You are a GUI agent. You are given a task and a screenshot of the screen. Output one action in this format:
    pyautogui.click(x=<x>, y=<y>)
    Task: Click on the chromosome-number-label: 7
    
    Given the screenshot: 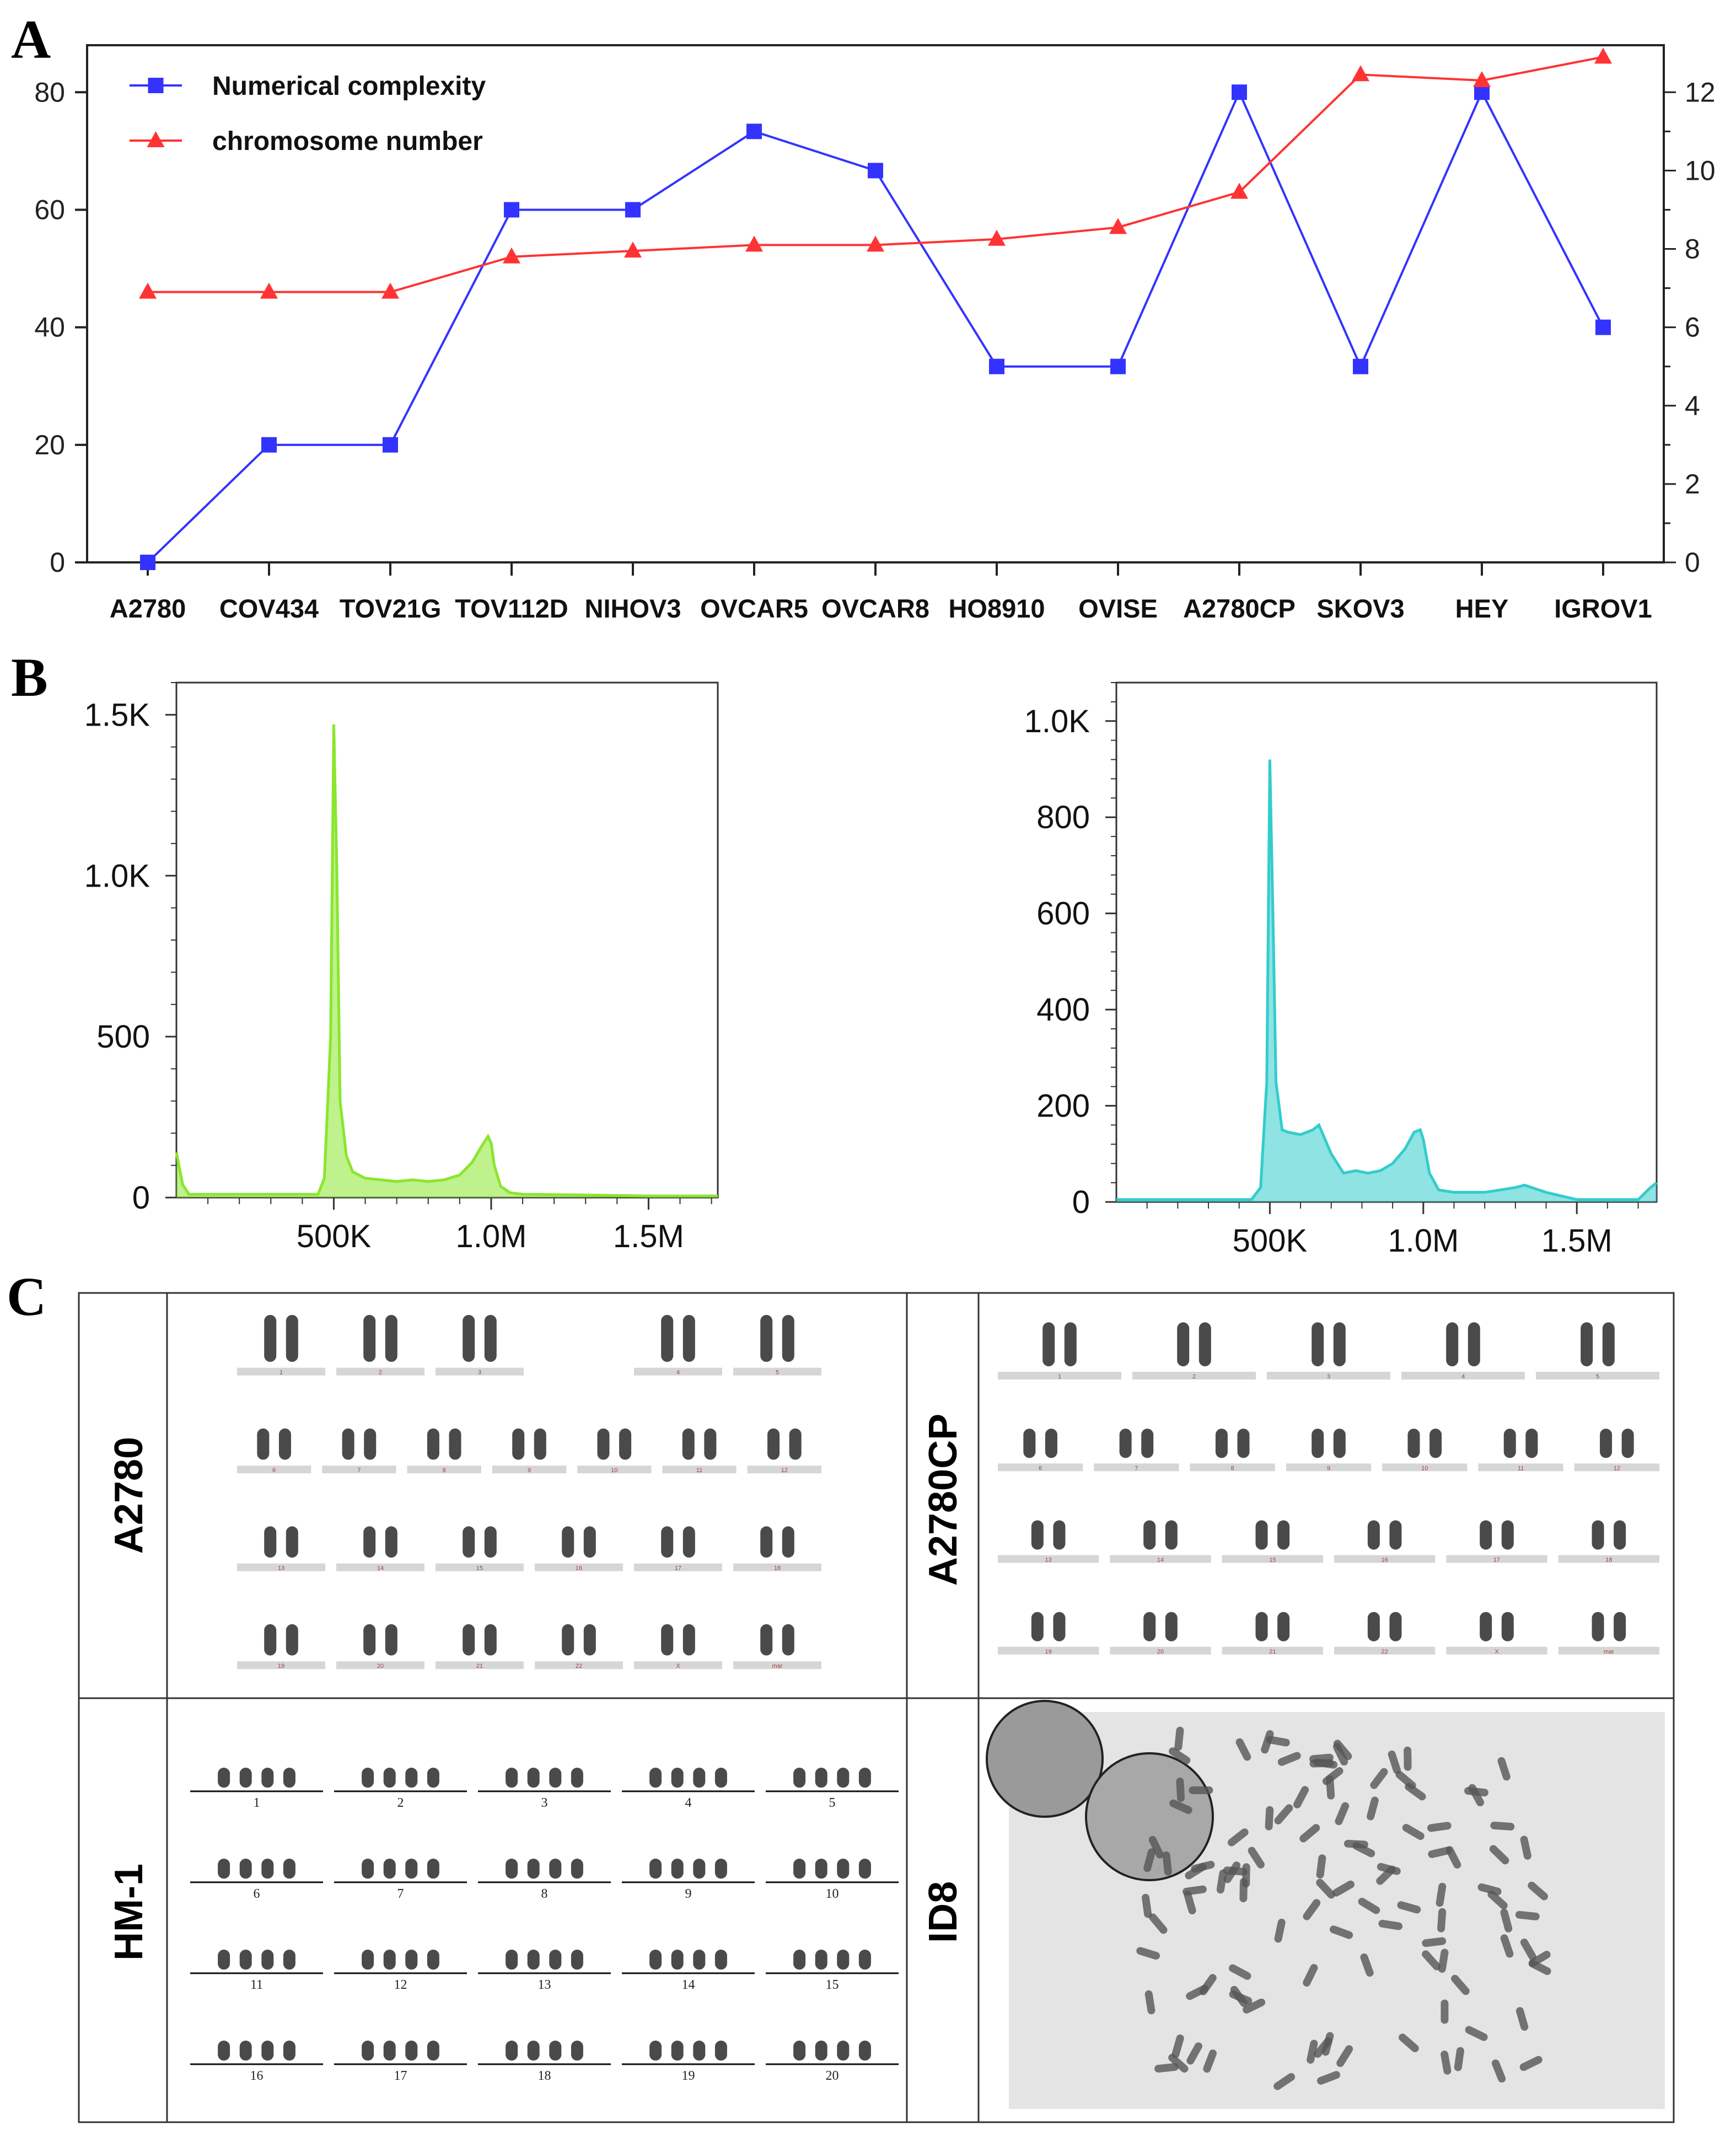 What is the action you would take?
    pyautogui.click(x=359, y=1471)
    